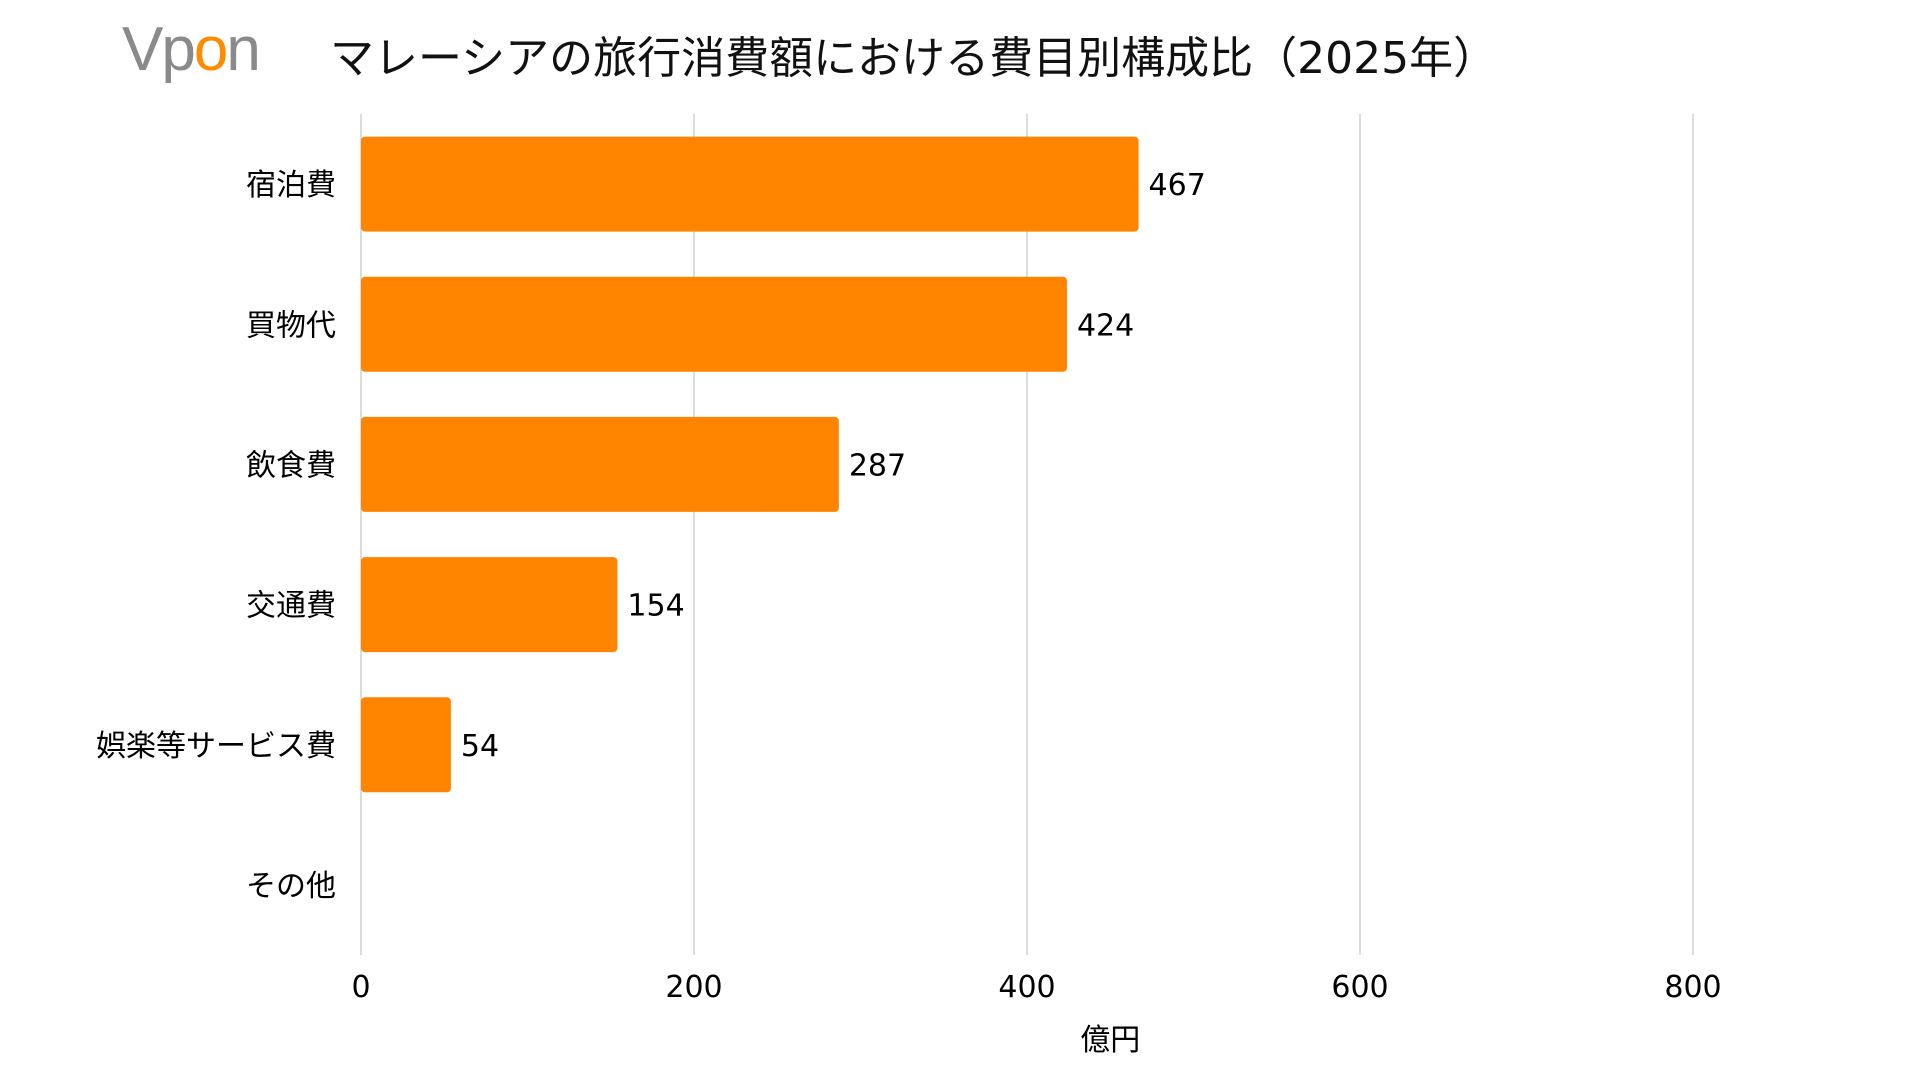 The image size is (1920, 1080). What do you see at coordinates (1692, 987) in the screenshot?
I see `x-tick-label: 800` at bounding box center [1692, 987].